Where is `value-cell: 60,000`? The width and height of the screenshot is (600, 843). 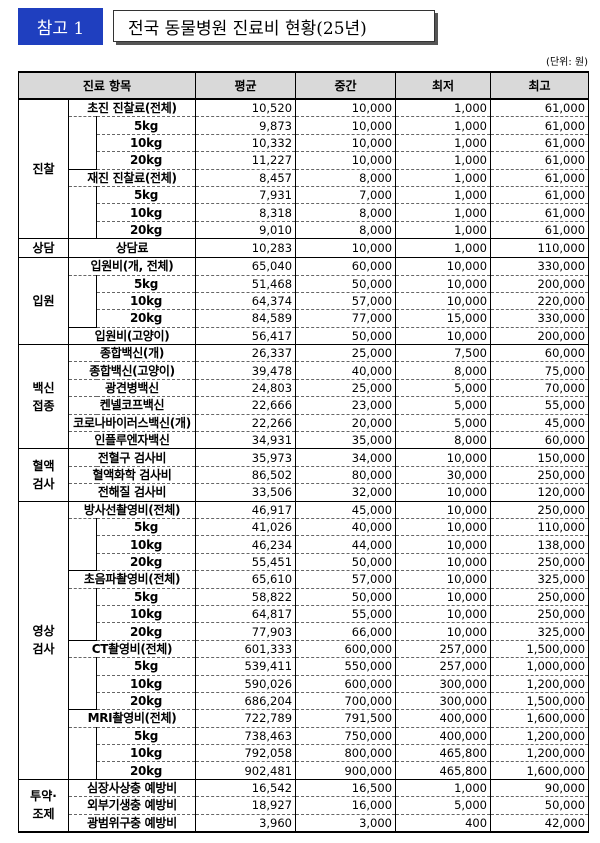 value-cell: 60,000 is located at coordinates (540, 440).